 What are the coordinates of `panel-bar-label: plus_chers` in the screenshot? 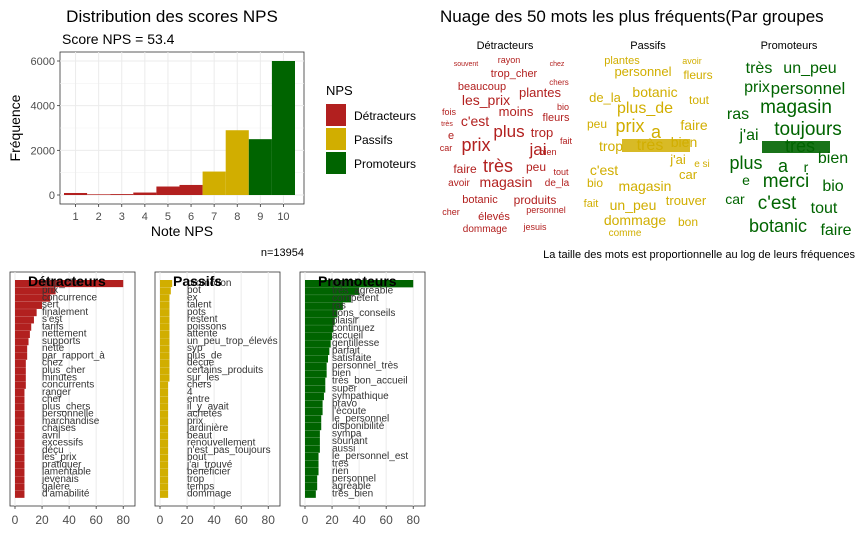 It's located at (66, 406).